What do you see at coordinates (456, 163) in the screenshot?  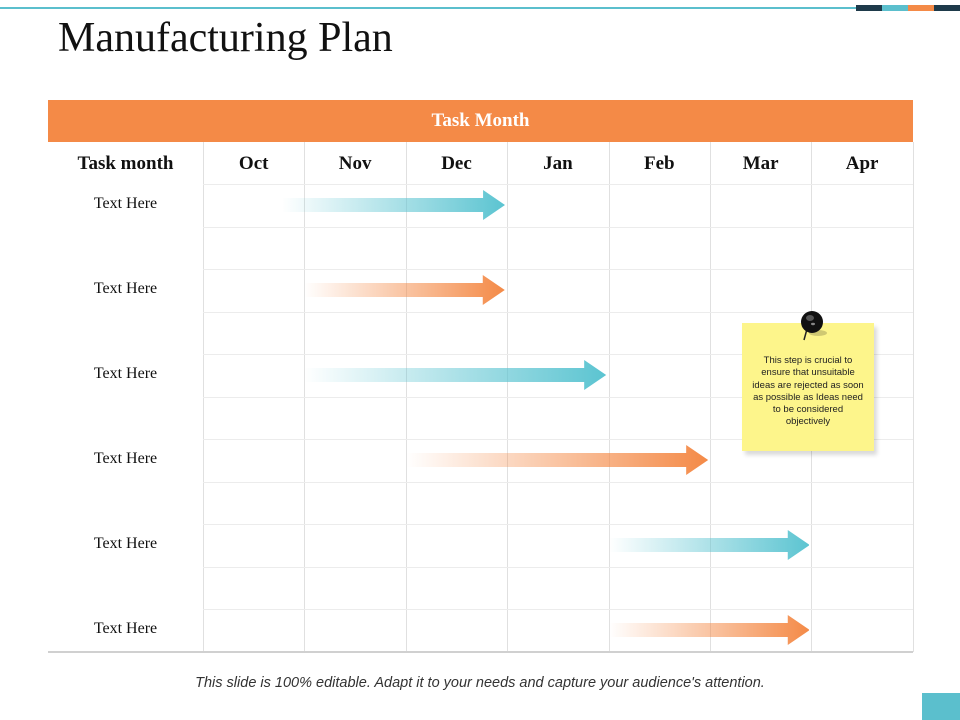 I see `column-header-dec: Dec` at bounding box center [456, 163].